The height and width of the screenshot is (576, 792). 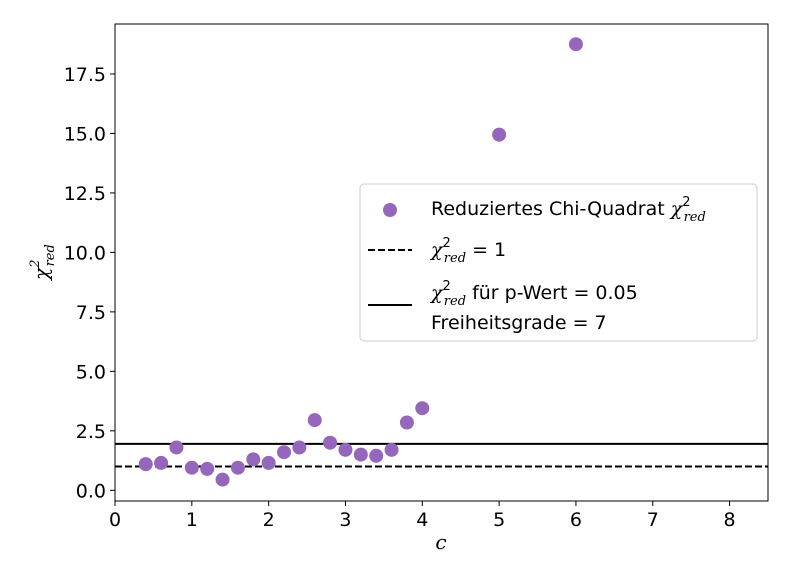 I want to click on y-tick-label: 12.5, so click(x=85, y=194).